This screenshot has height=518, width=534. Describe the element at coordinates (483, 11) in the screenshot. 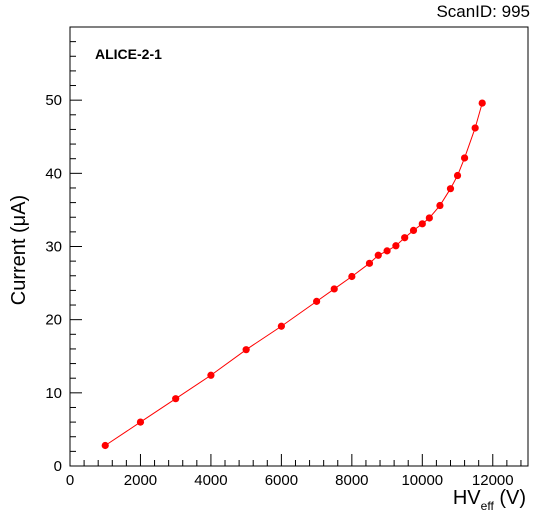

I see `scan-id-label: ScanID: 995` at that location.